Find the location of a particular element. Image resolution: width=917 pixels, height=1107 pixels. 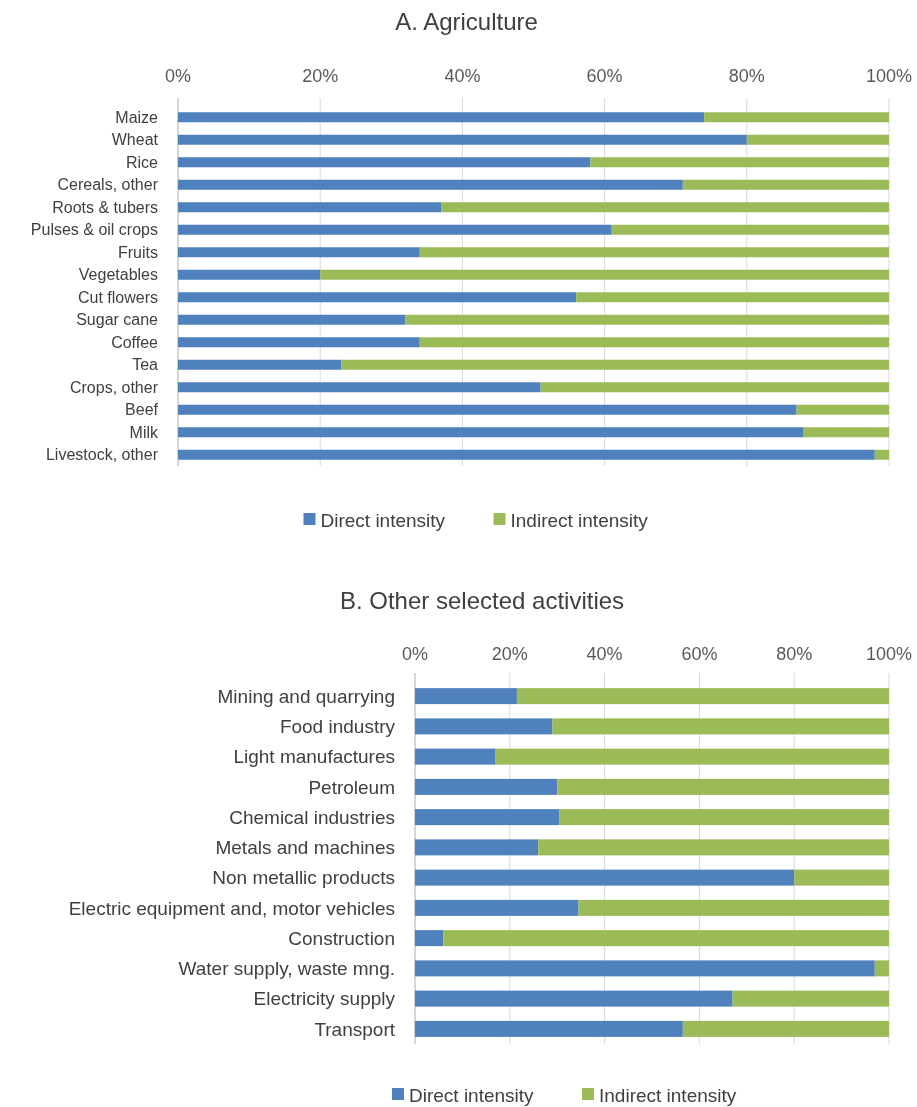

y-tick-label: Non metallic products is located at coordinates (303, 878).